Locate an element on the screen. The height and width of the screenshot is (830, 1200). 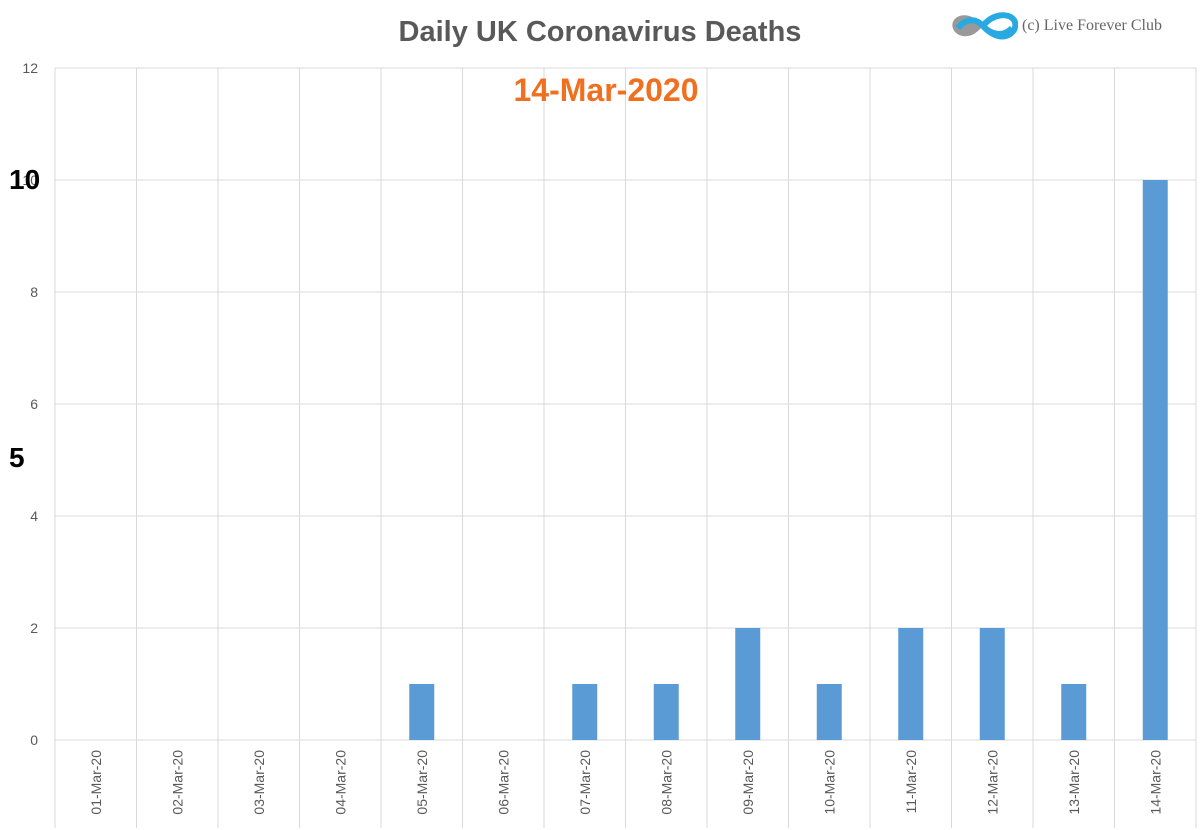
x-tick-label: 01-Mar-20 is located at coordinates (96, 782).